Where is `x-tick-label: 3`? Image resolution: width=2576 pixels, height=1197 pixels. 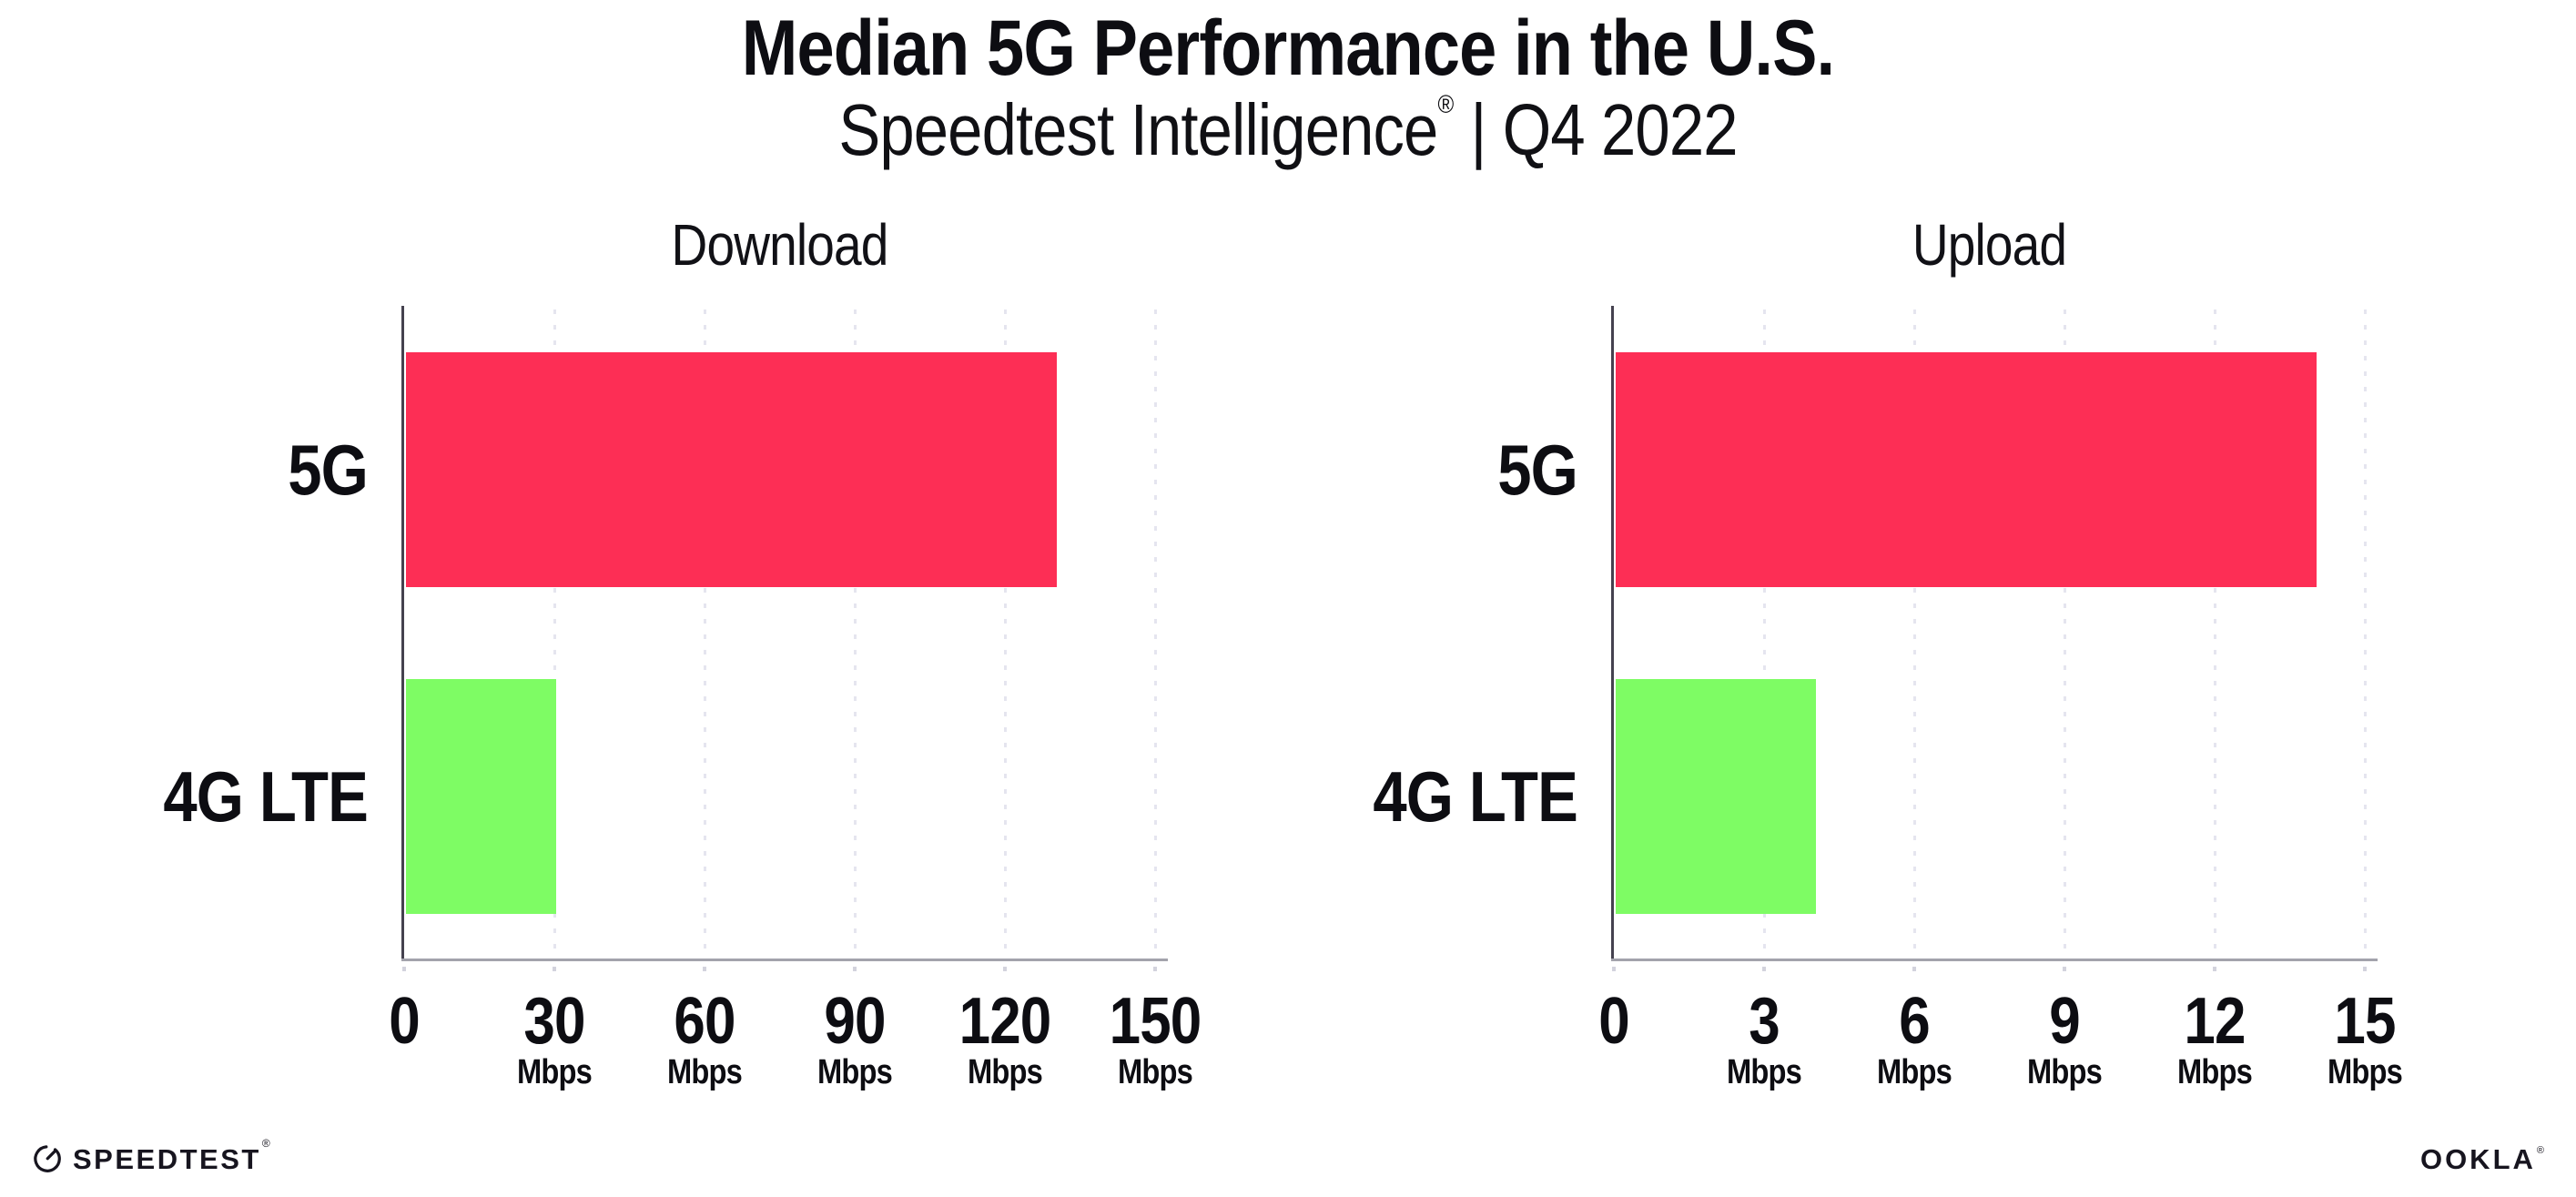 x-tick-label: 3 is located at coordinates (1764, 1021).